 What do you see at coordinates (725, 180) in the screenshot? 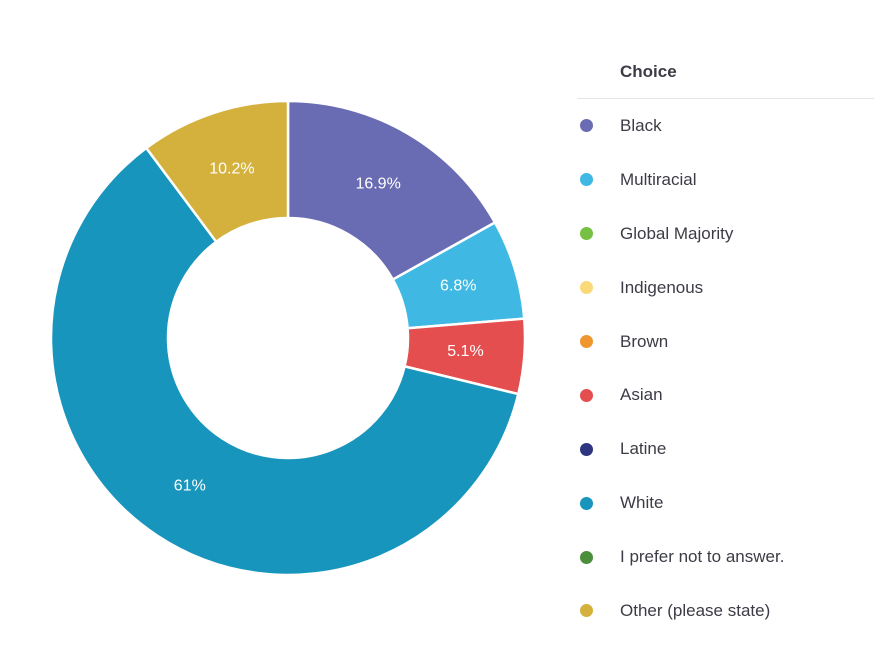
I see `legend-item-multiracial: Multiracial` at bounding box center [725, 180].